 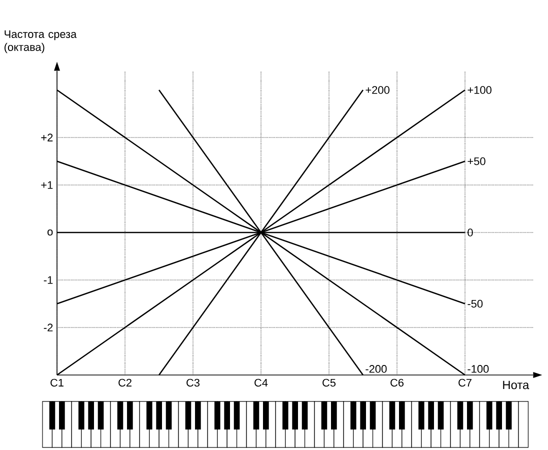 What do you see at coordinates (378, 90) in the screenshot?
I see `series-label: +200` at bounding box center [378, 90].